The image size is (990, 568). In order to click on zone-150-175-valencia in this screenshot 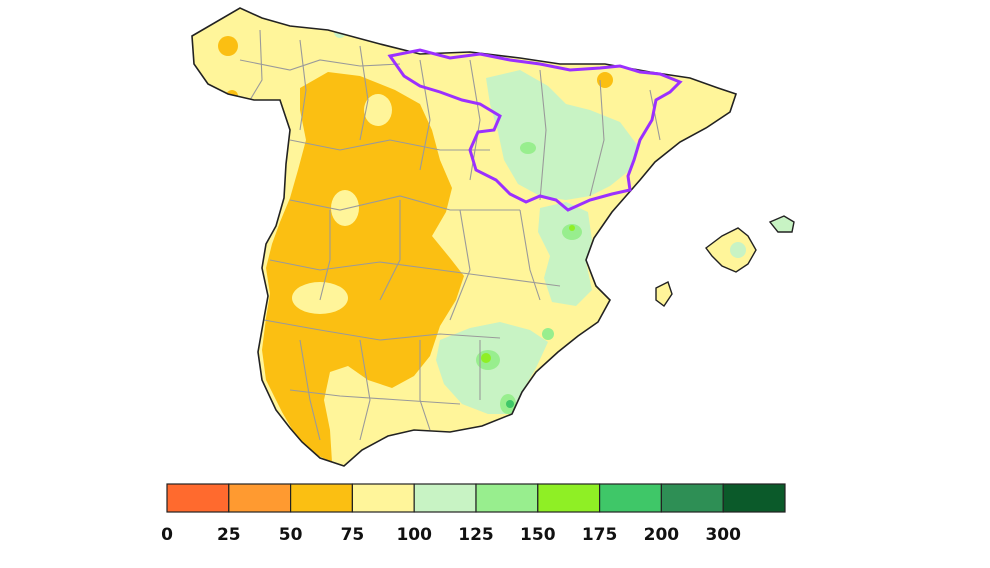, I will do `click(572, 228)`.